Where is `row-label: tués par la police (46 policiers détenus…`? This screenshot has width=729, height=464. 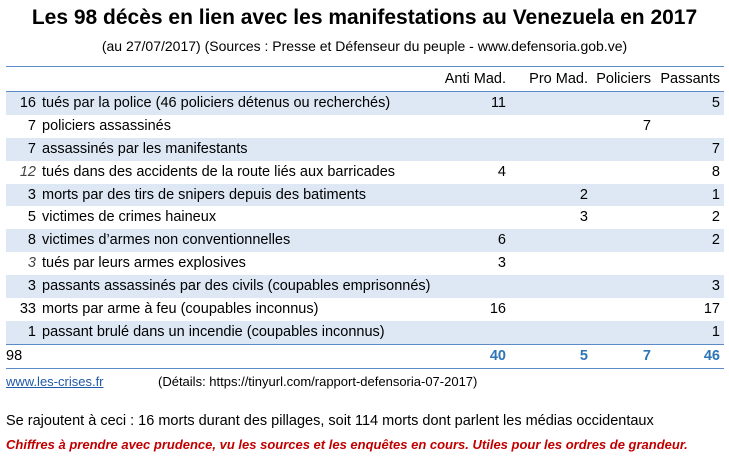 row-label: tués par la police (46 policiers détenus… is located at coordinates (216, 103).